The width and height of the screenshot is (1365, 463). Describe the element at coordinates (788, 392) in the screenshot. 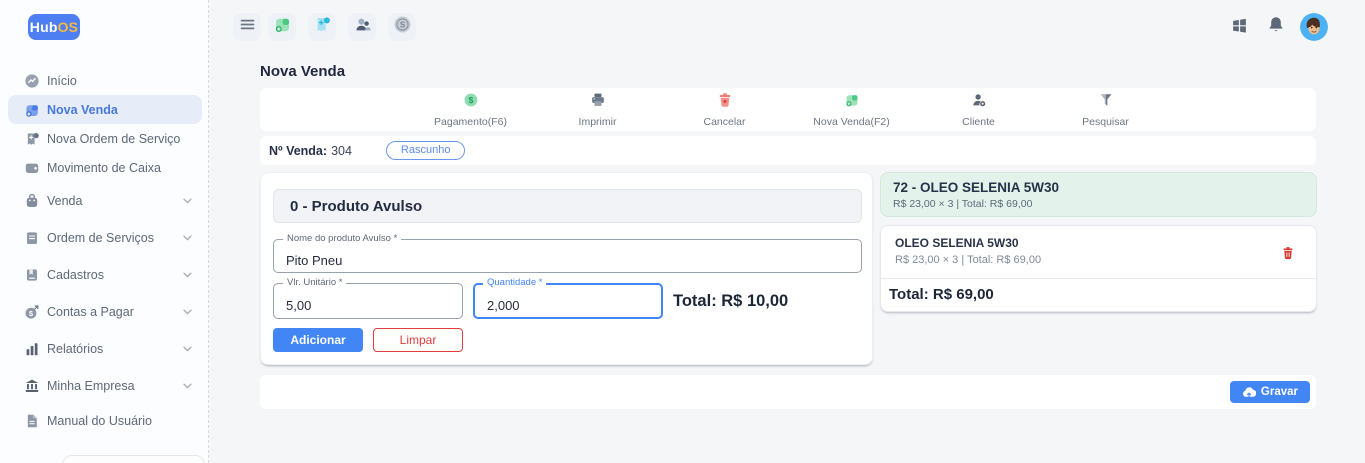

I see `footer-bar: Gravar` at that location.